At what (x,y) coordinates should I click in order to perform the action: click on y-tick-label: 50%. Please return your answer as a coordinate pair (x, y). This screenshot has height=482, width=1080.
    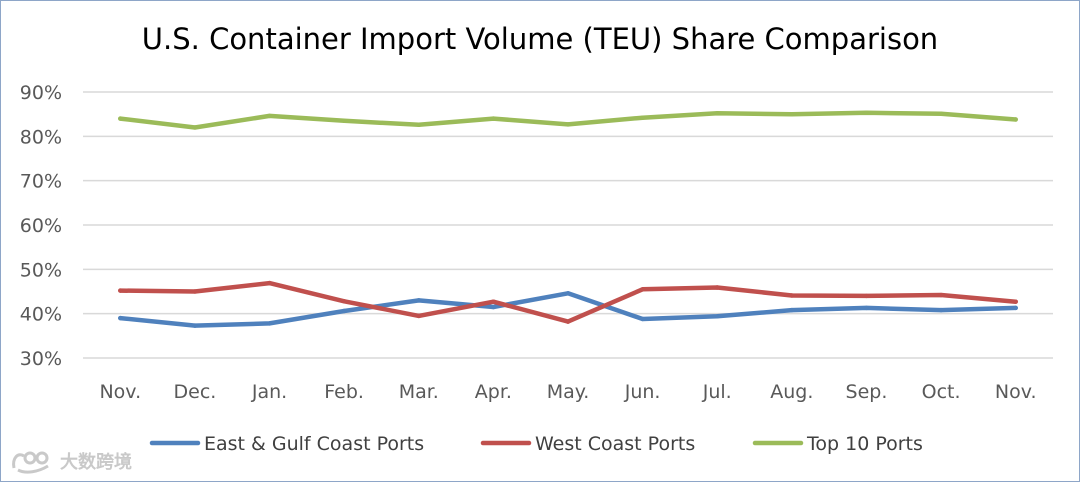
    Looking at the image, I should click on (41, 270).